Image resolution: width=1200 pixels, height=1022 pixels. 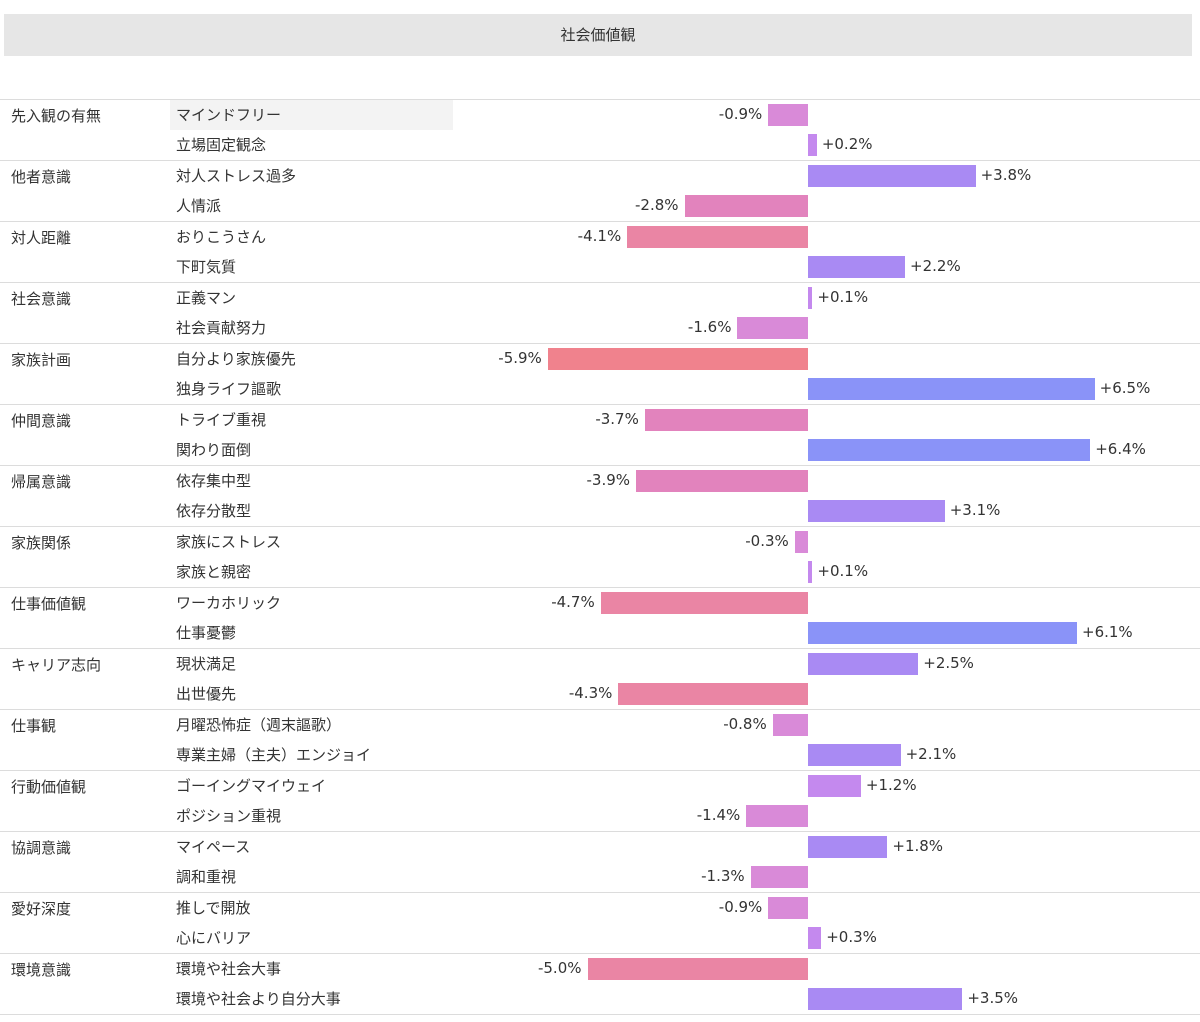 What do you see at coordinates (600, 115) in the screenshot?
I see `item-row: マインドフリー -0.9%` at bounding box center [600, 115].